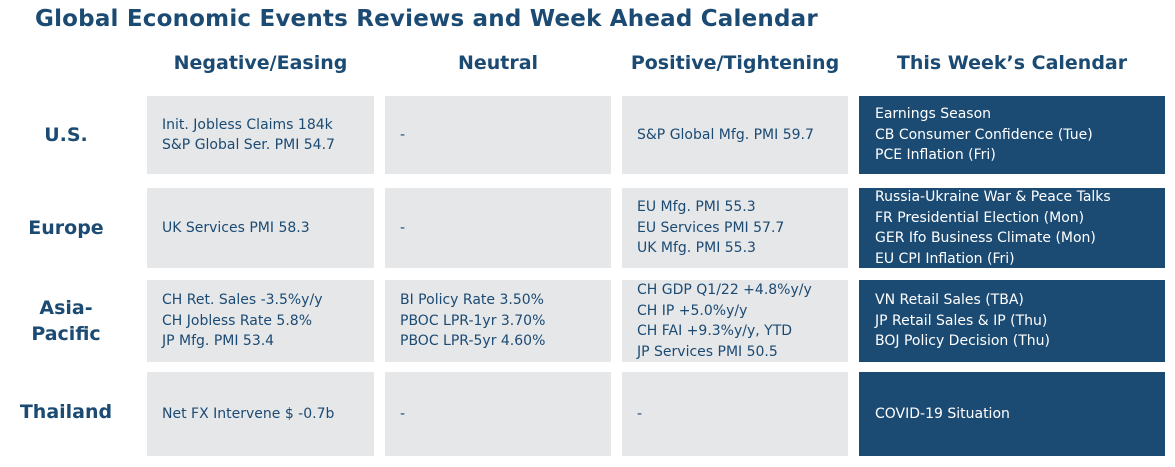 This screenshot has width=1175, height=467. What do you see at coordinates (935, 155) in the screenshot?
I see `calendar-item: PCE Inflation (Fri)` at bounding box center [935, 155].